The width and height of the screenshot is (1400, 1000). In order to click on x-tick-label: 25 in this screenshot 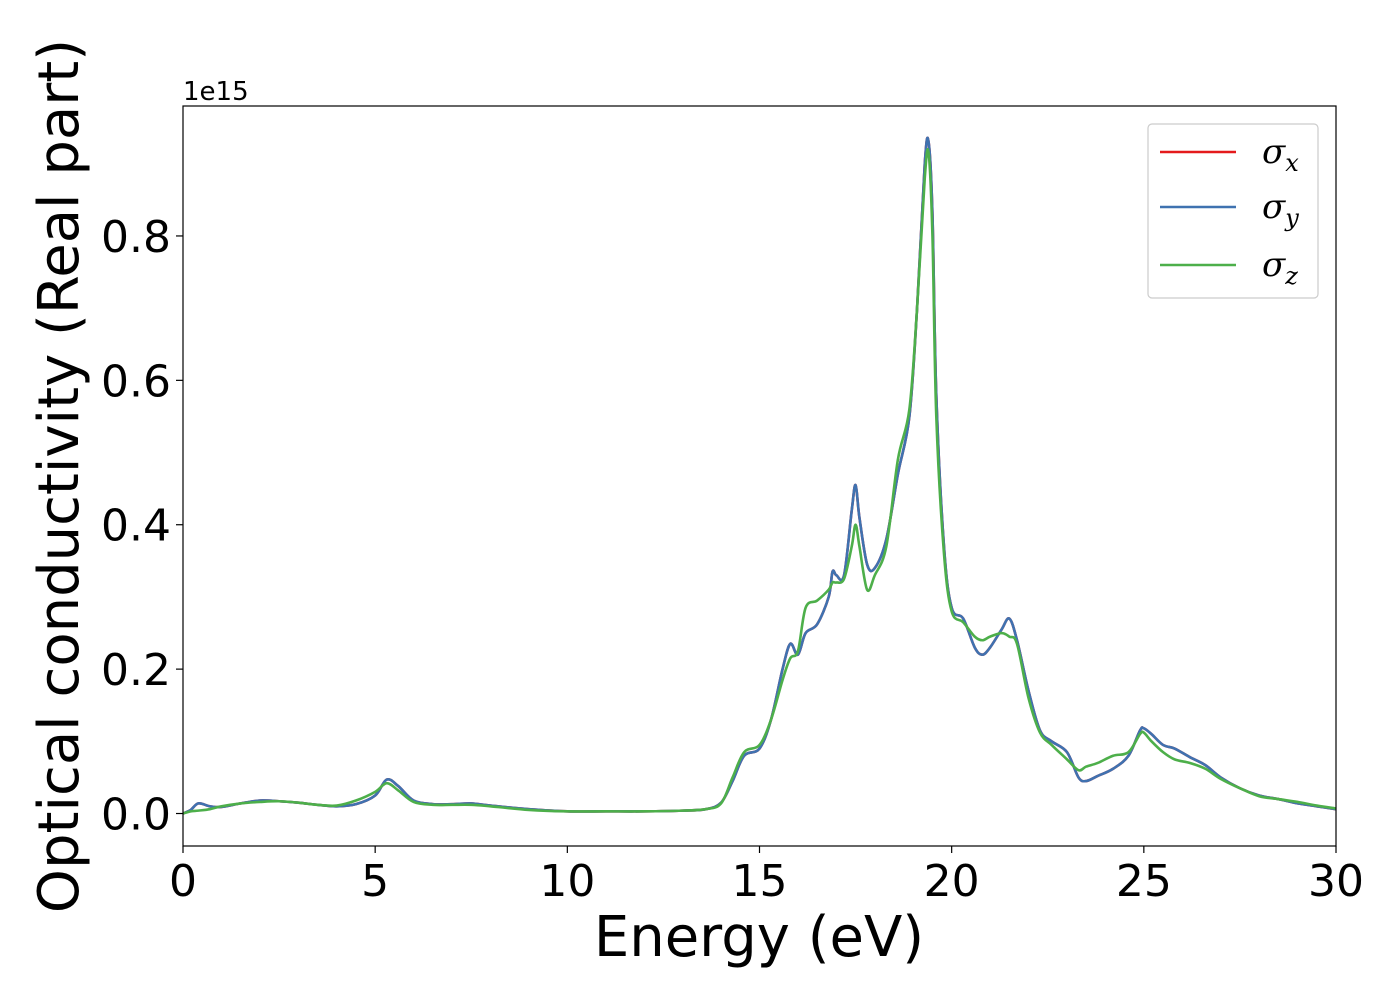, I will do `click(1144, 881)`.